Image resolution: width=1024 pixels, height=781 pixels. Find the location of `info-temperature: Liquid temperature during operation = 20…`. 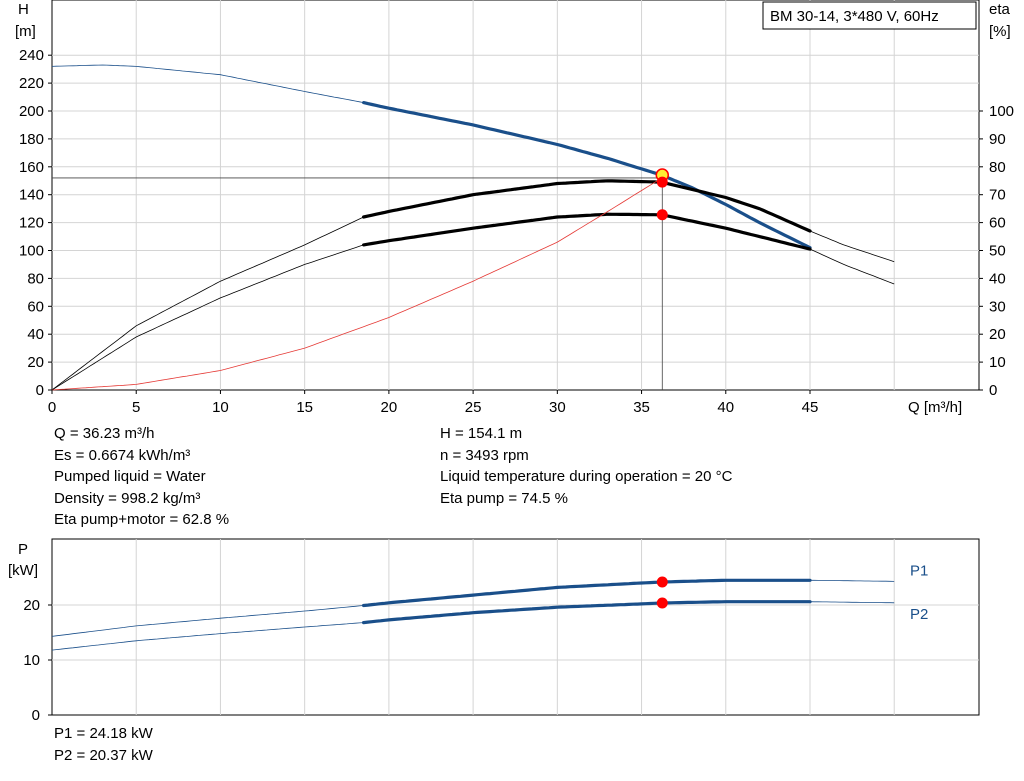

info-temperature: Liquid temperature during operation = 20… is located at coordinates (586, 476).